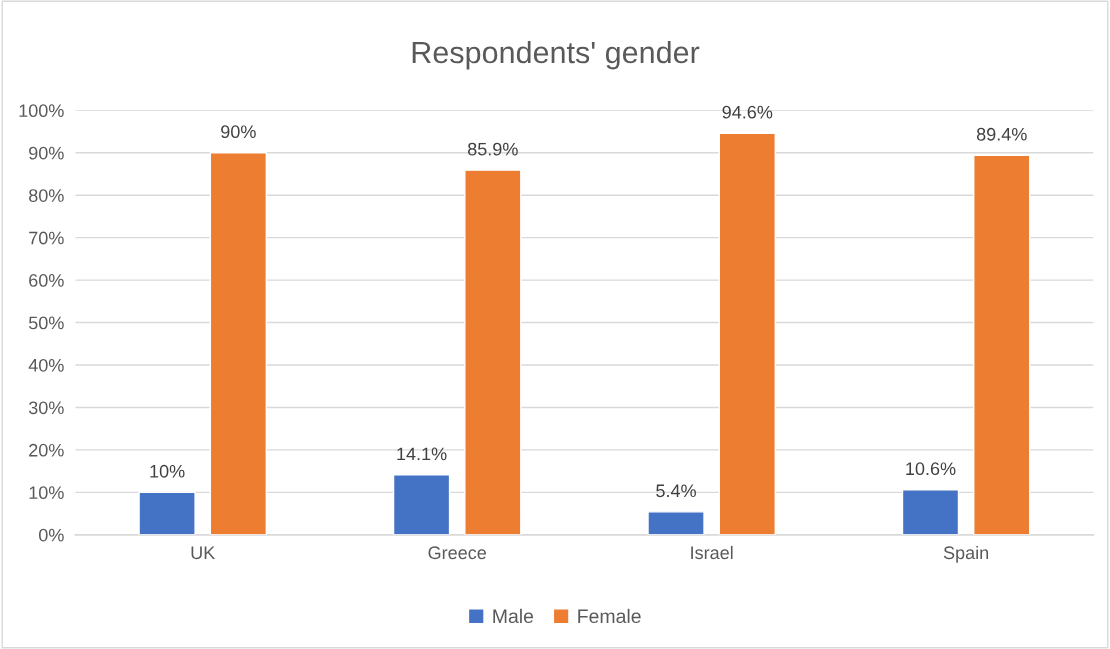  I want to click on y-tick-label: 20%, so click(46, 450).